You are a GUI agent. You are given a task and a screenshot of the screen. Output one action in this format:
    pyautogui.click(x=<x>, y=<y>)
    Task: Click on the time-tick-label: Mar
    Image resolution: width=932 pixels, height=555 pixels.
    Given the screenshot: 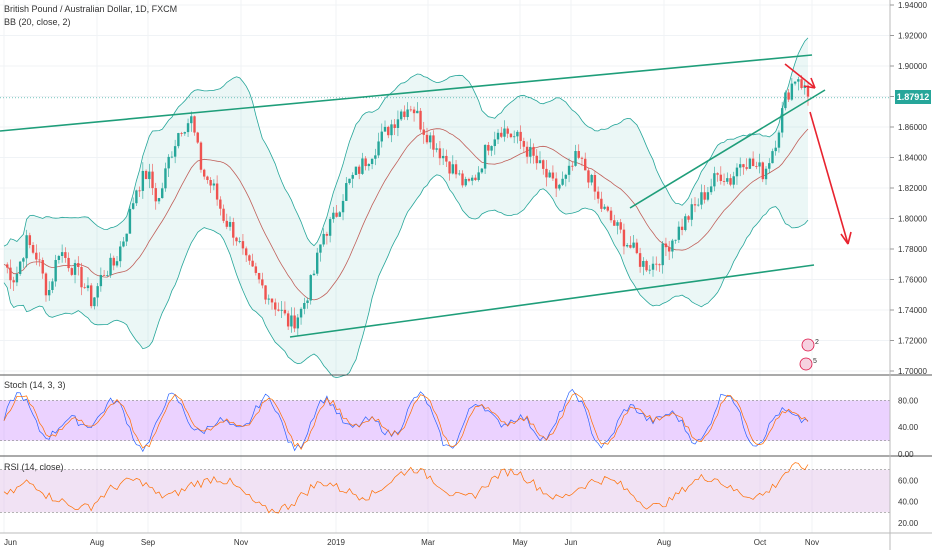 What is the action you would take?
    pyautogui.click(x=428, y=542)
    